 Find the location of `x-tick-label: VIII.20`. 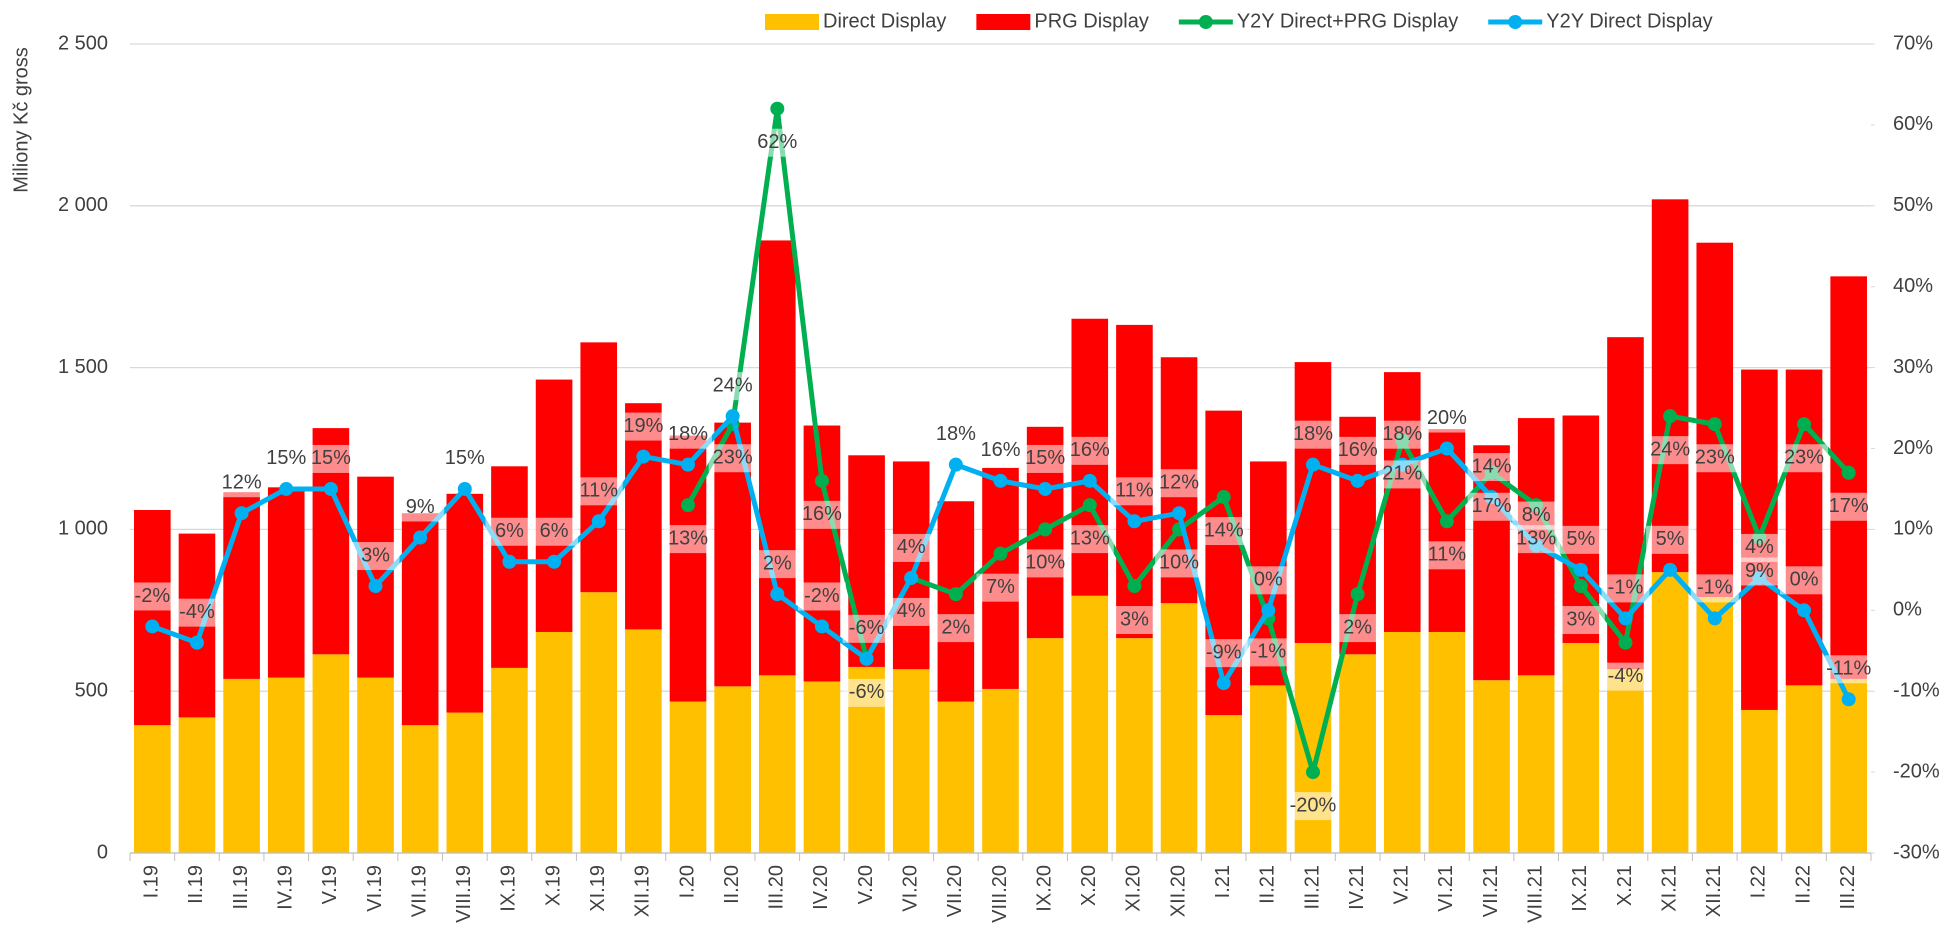

x-tick-label: VIII.20 is located at coordinates (1000, 894).